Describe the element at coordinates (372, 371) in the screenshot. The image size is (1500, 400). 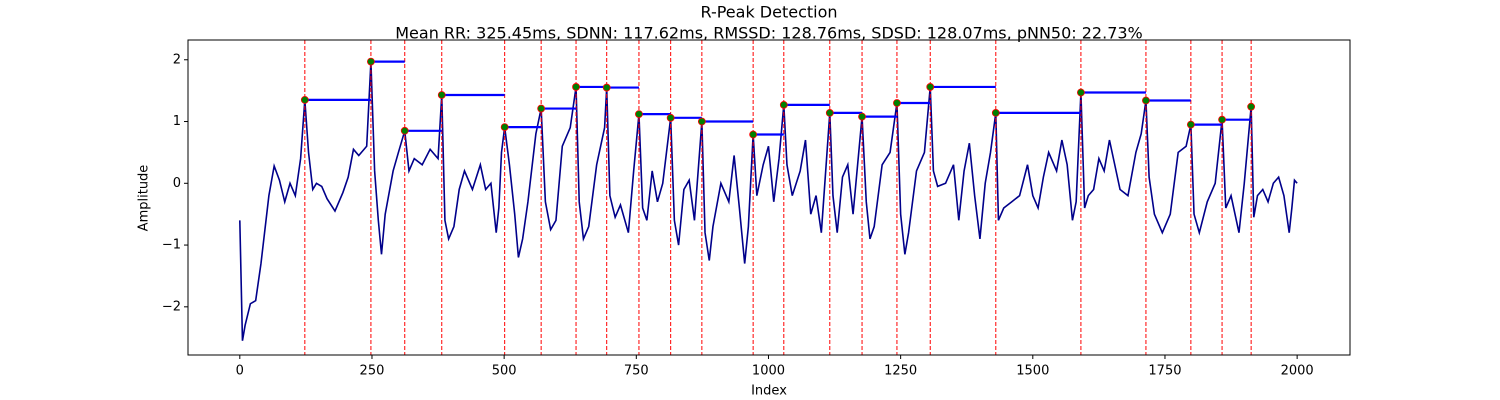
I see `x-tick-label: 250` at that location.